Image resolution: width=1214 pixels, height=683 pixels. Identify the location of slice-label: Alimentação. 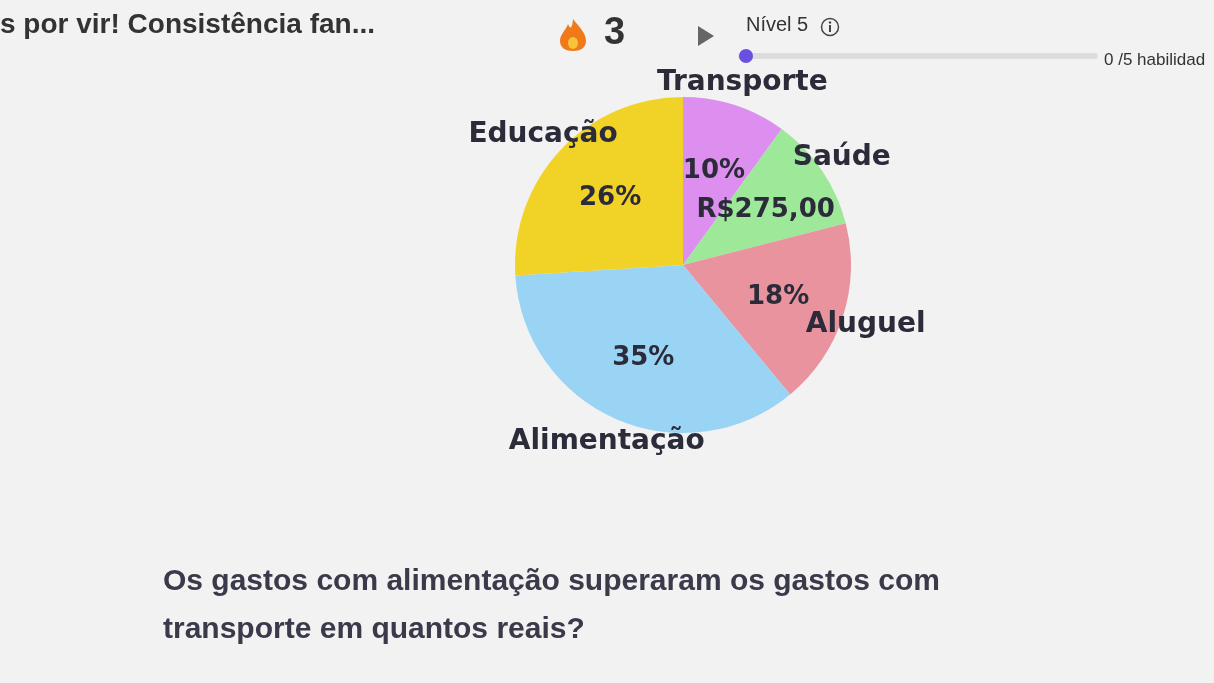
(606, 440).